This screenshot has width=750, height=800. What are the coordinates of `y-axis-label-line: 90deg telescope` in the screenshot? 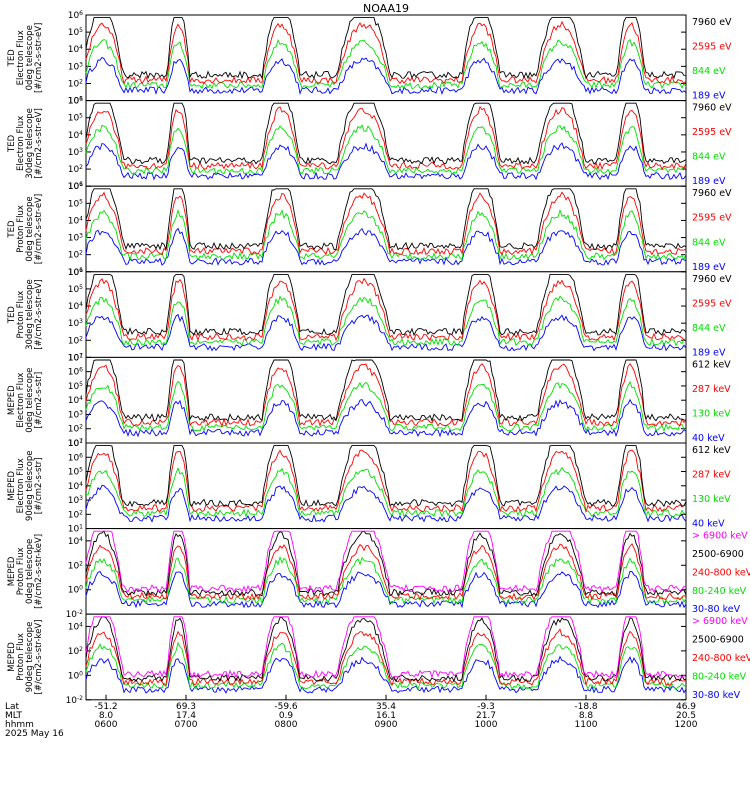 It's located at (30, 485).